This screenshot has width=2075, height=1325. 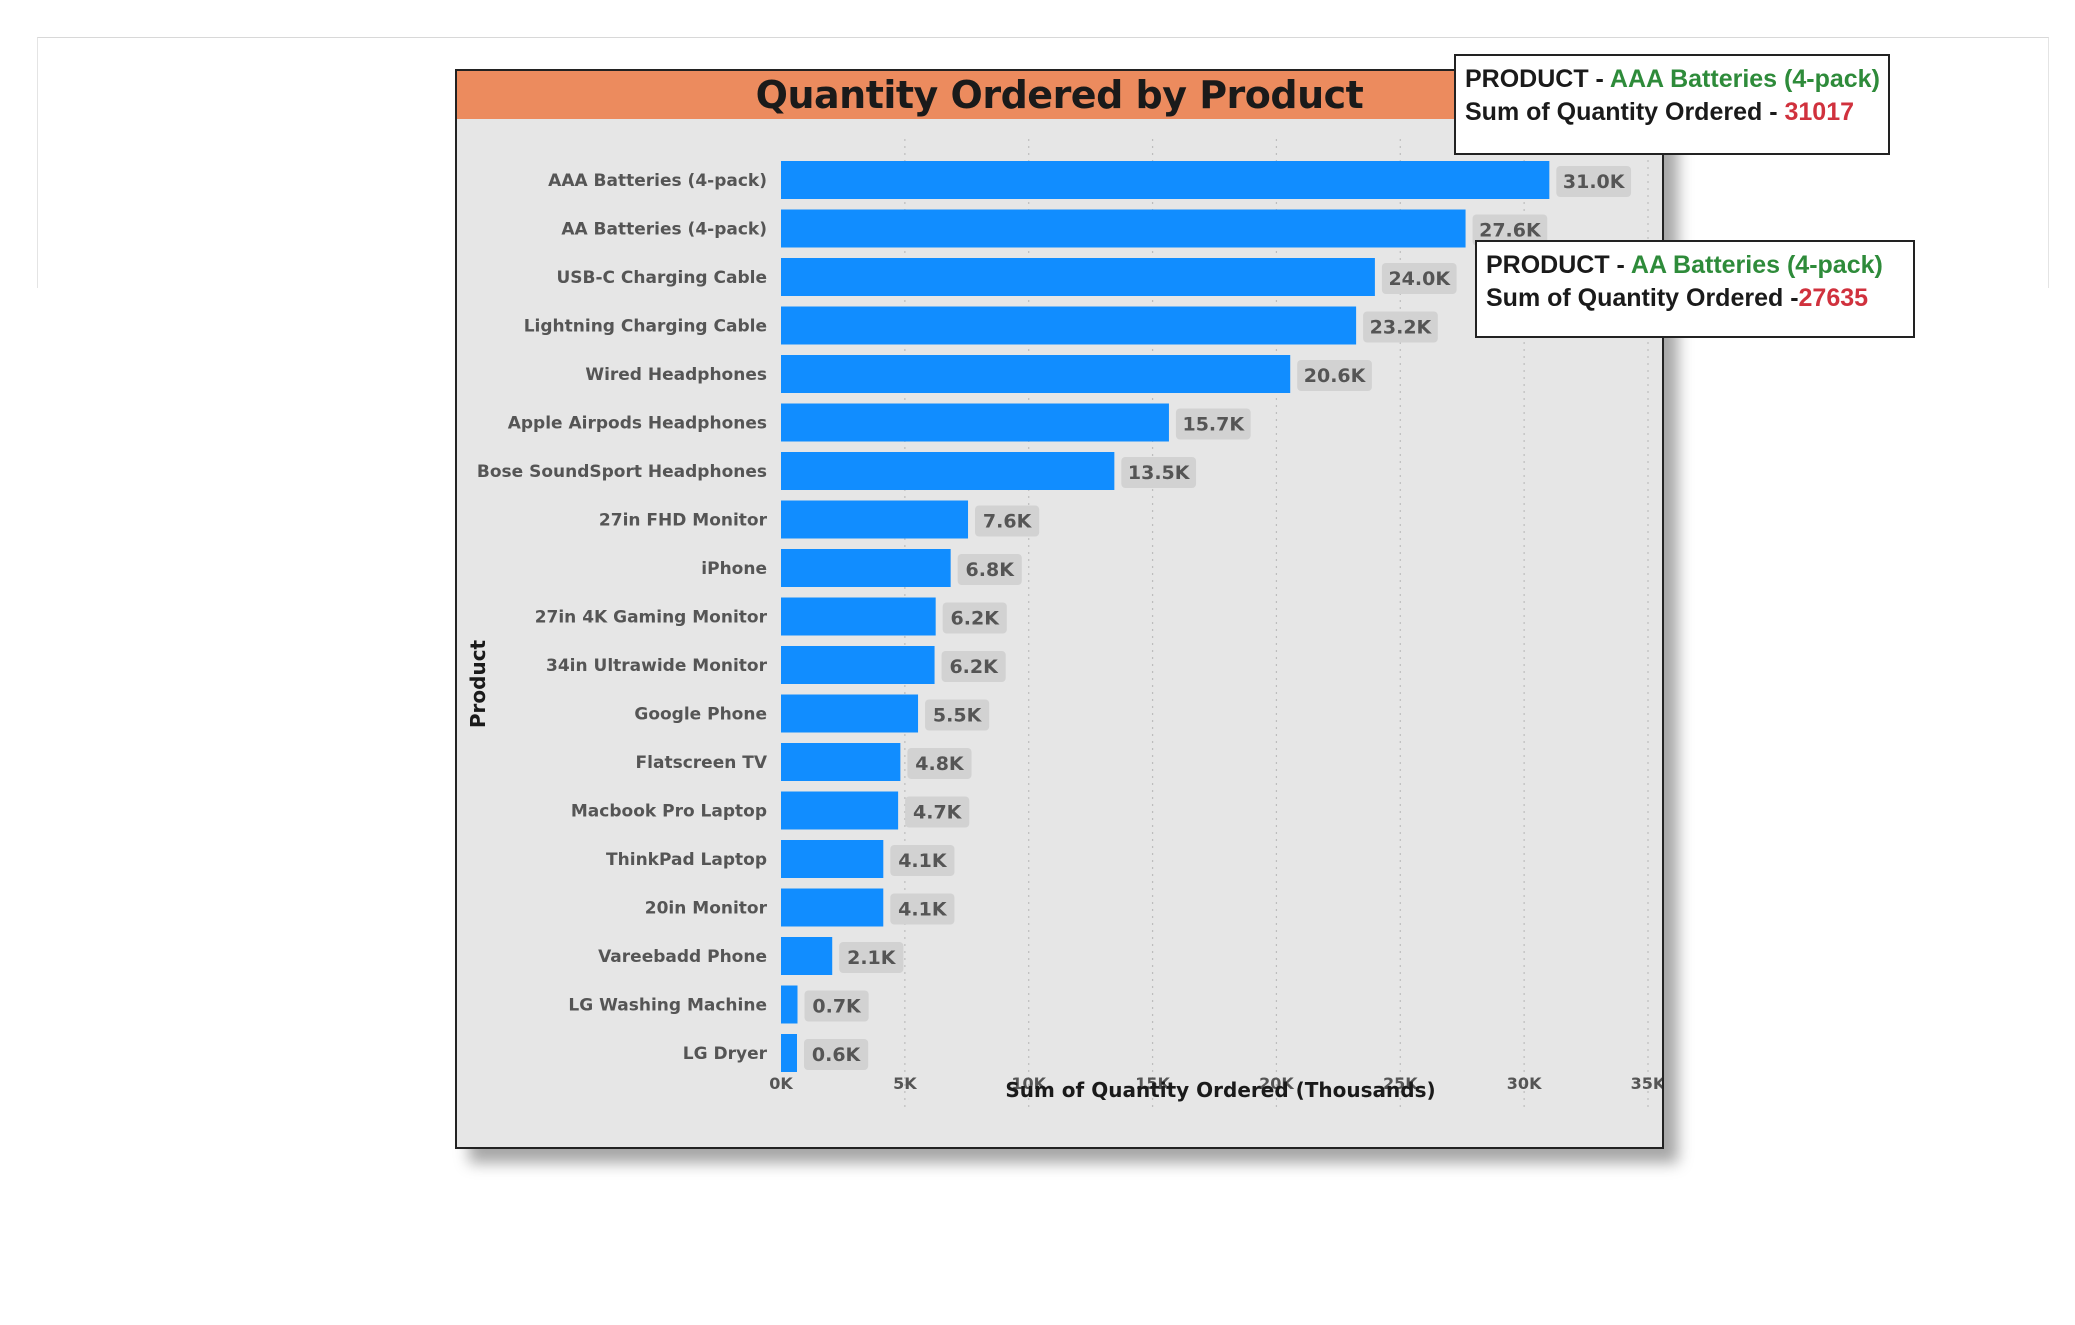 What do you see at coordinates (725, 1054) in the screenshot?
I see `category-label: LG Dryer` at bounding box center [725, 1054].